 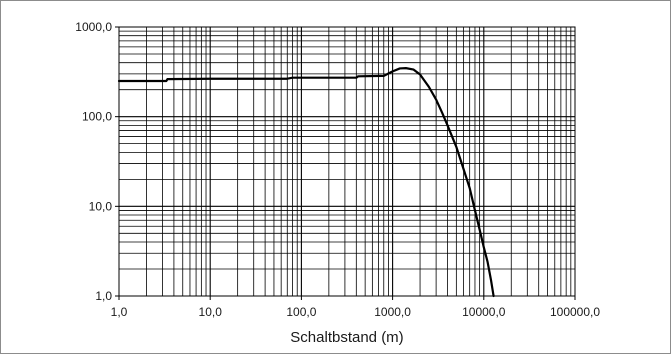 What do you see at coordinates (103, 296) in the screenshot?
I see `y-tick-label: 1,0` at bounding box center [103, 296].